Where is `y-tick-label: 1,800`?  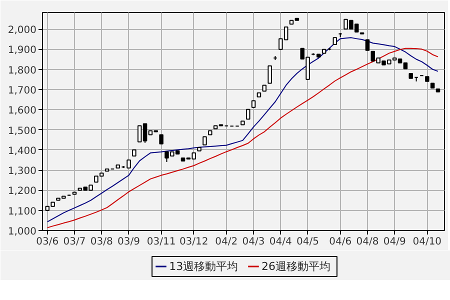 y-tick-label: 1,800 is located at coordinates (22, 70).